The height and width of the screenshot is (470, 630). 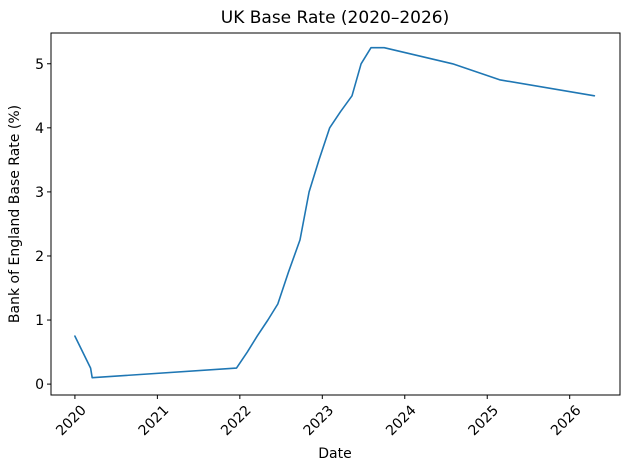 I want to click on x-tick-label: 2020, so click(x=71, y=421).